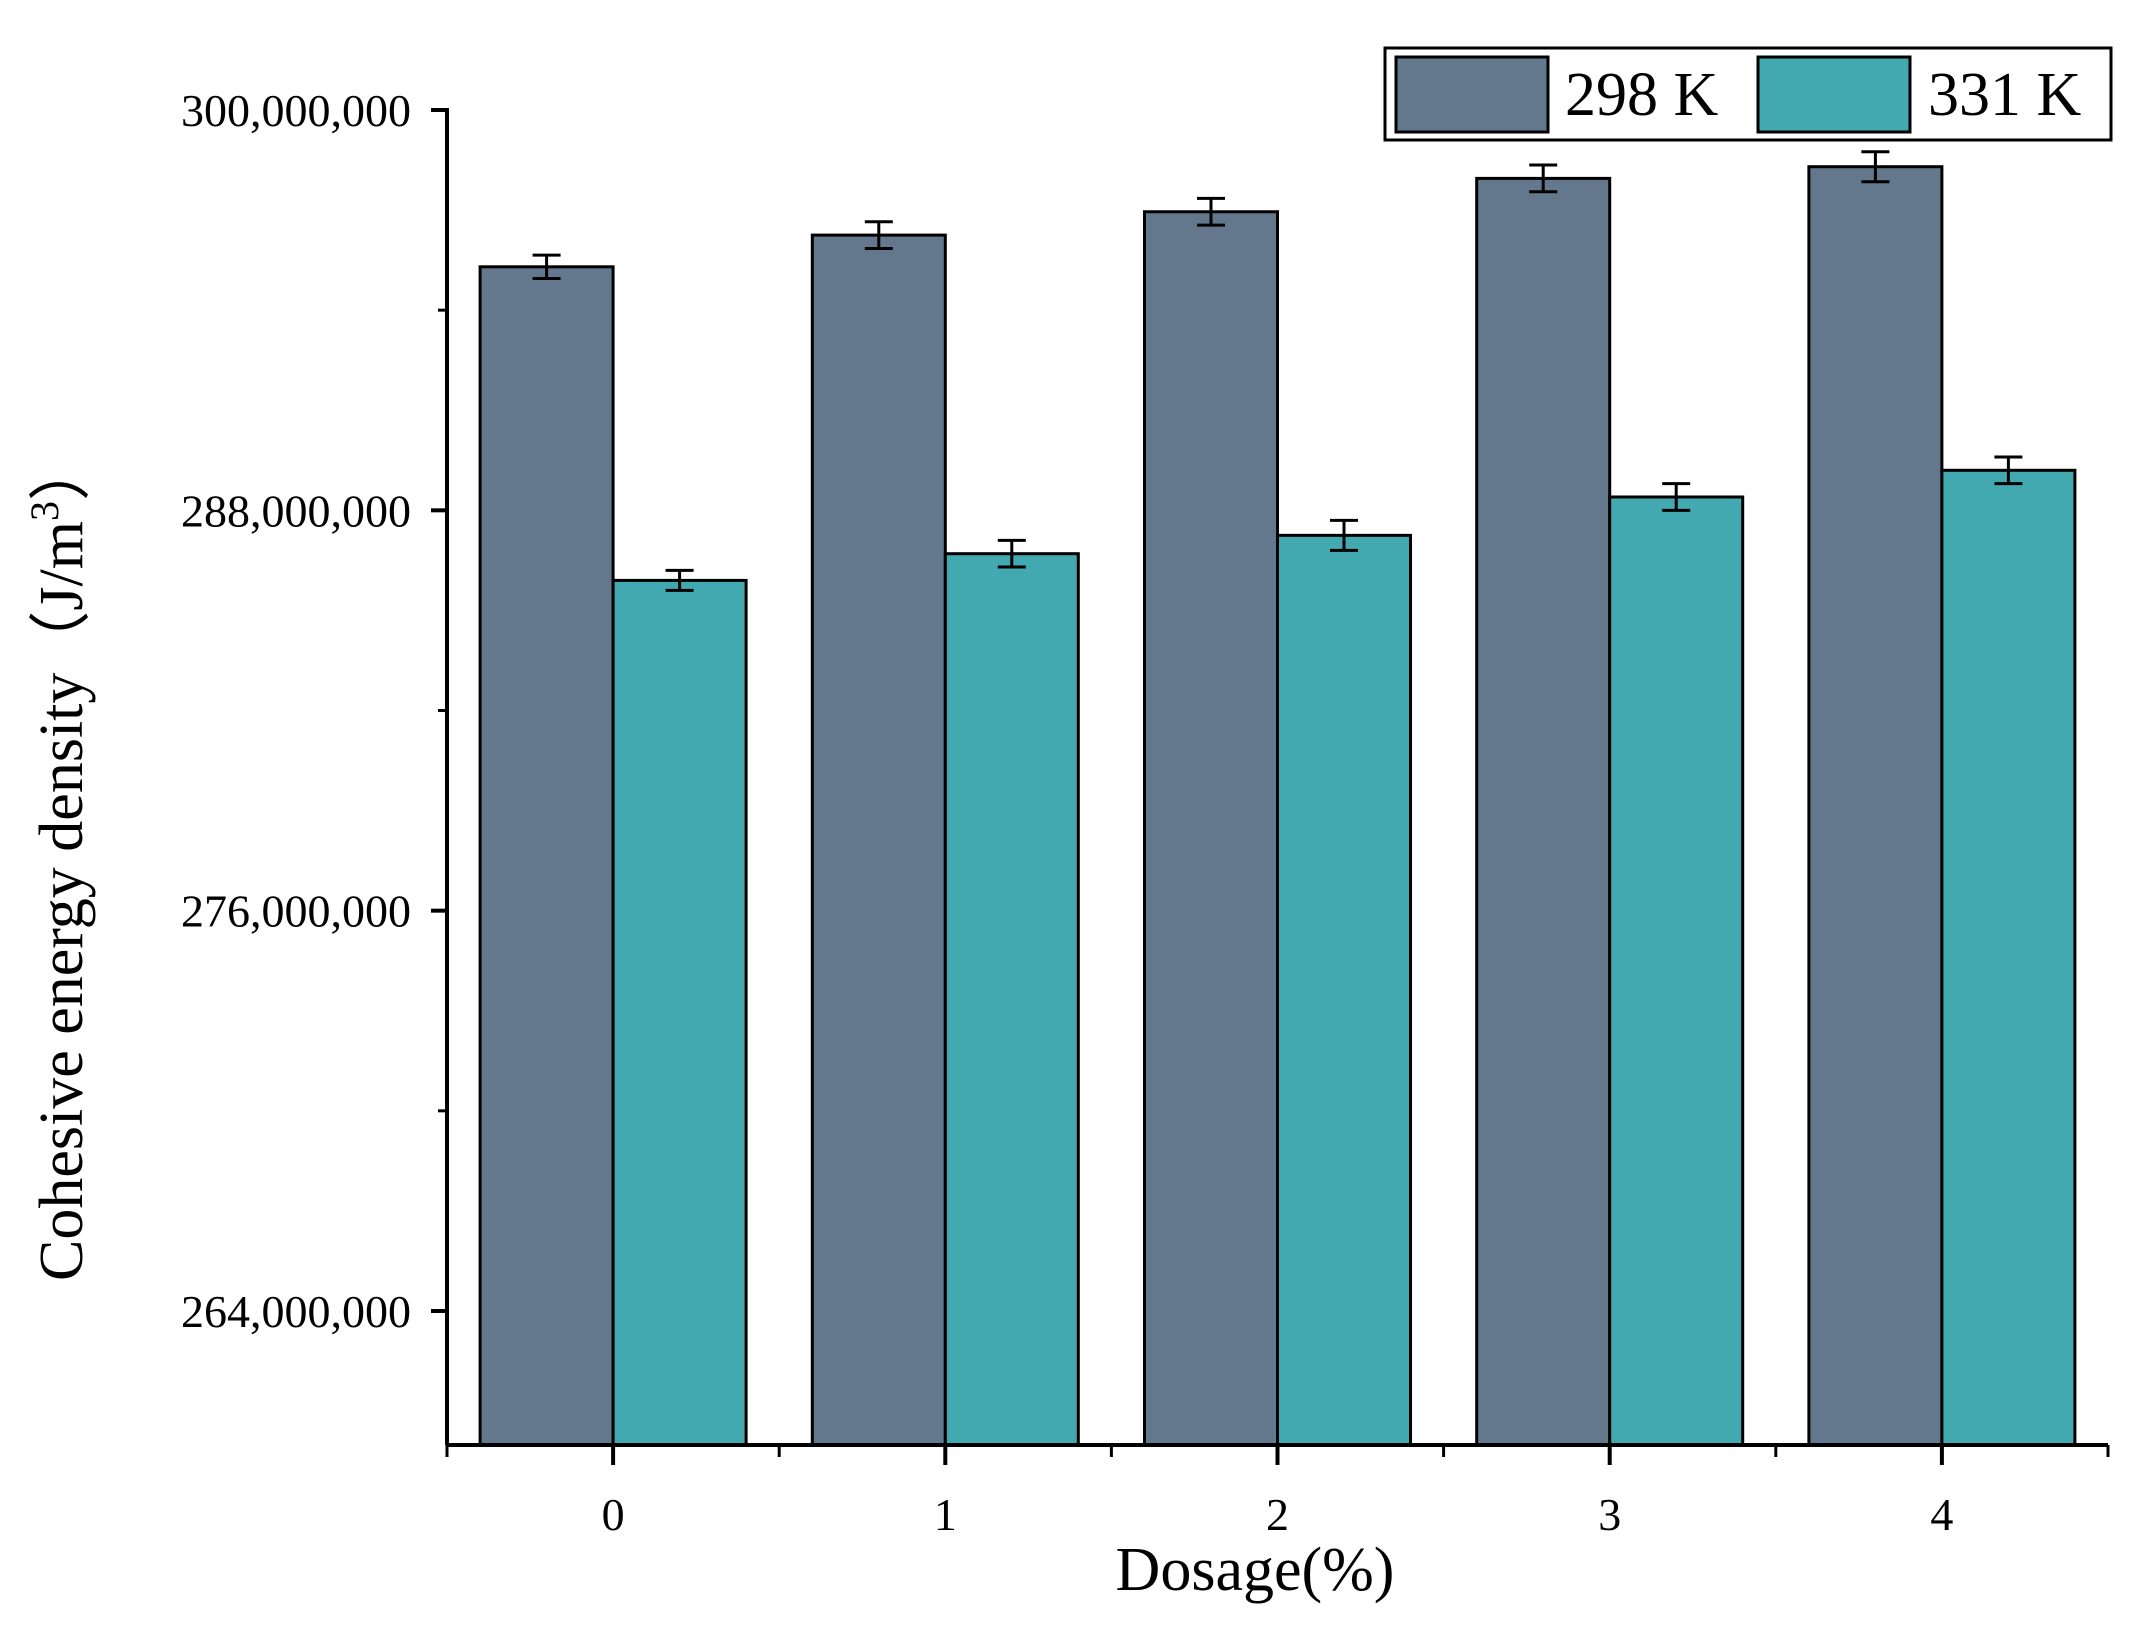 This screenshot has height=1630, width=2133. Describe the element at coordinates (1277, 1514) in the screenshot. I see `x-tick-label: 2` at that location.